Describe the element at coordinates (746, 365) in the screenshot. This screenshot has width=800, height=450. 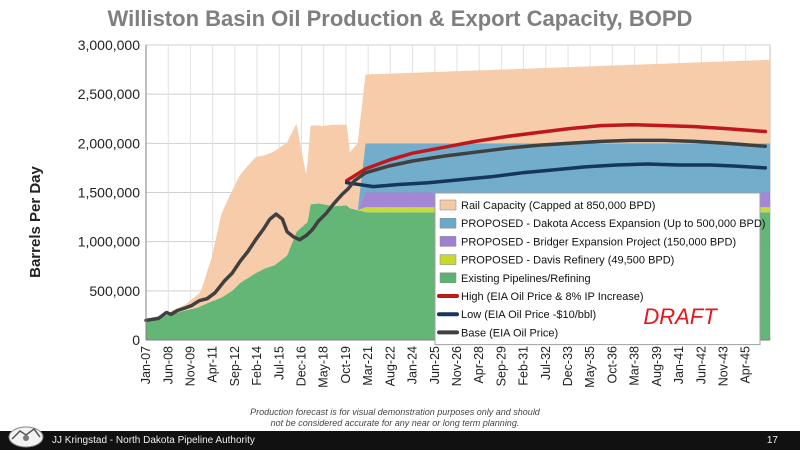
I see `x-tick-label: Apr-45` at that location.